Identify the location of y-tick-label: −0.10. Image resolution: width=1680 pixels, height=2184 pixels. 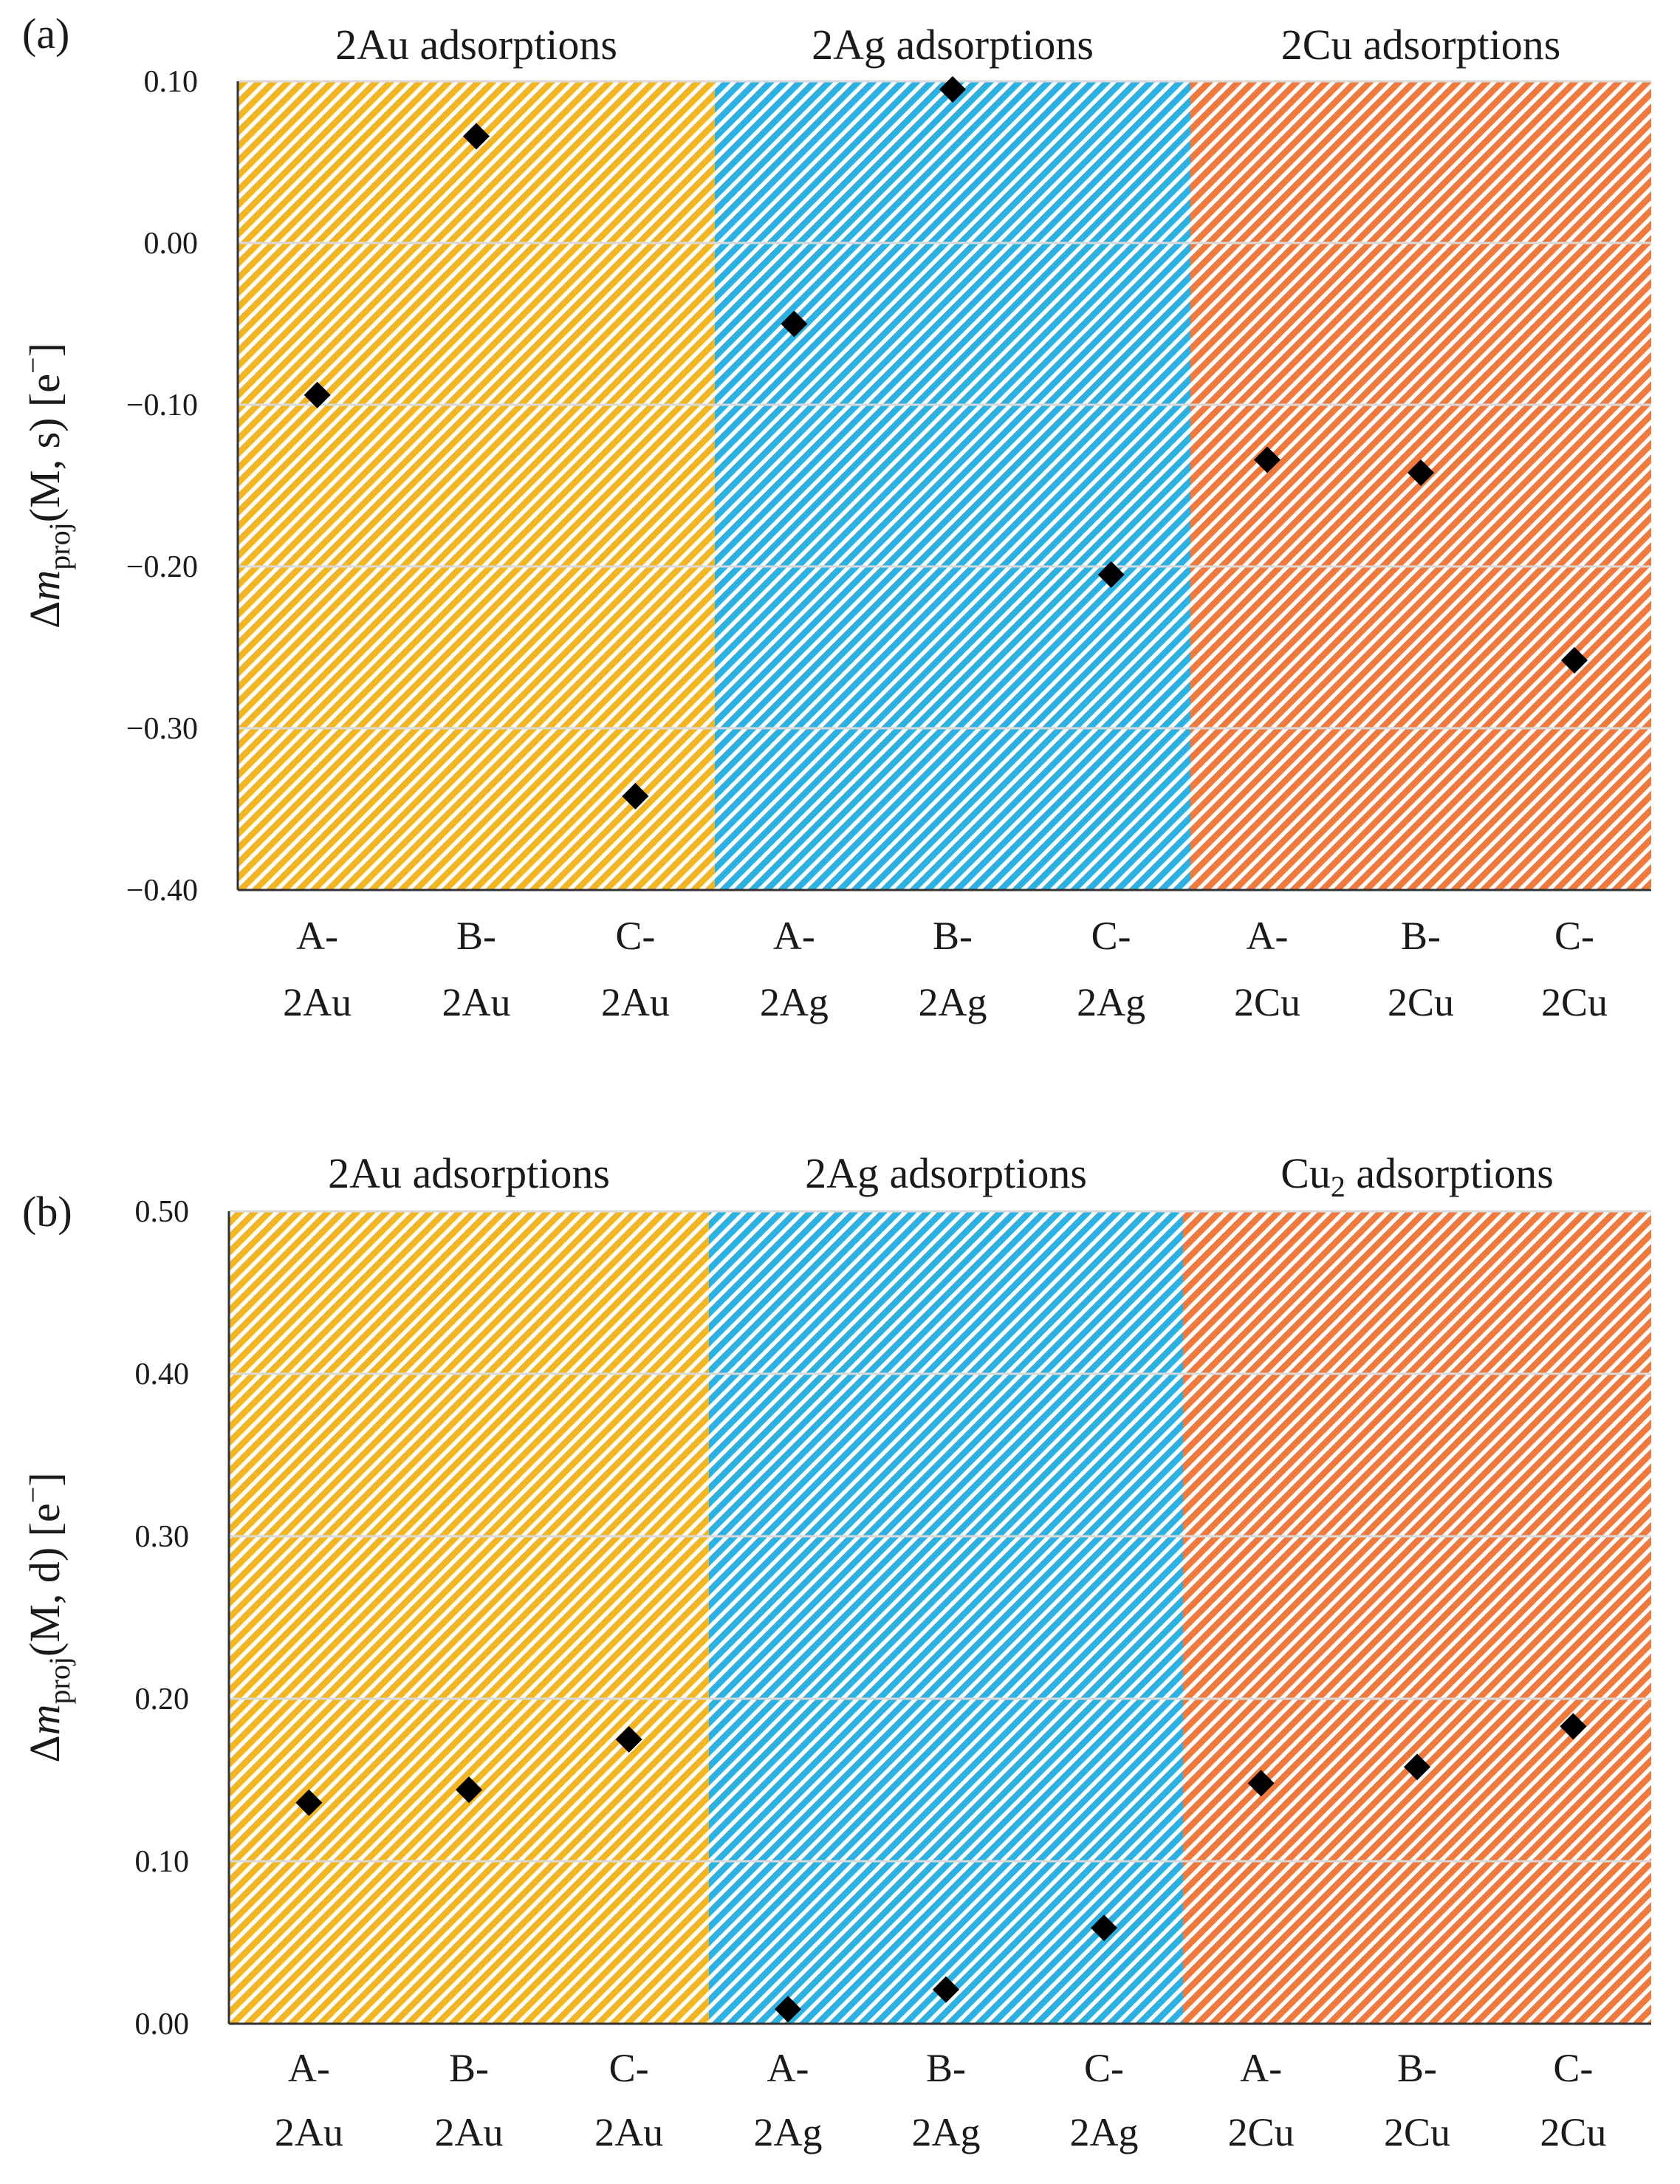
(162, 405).